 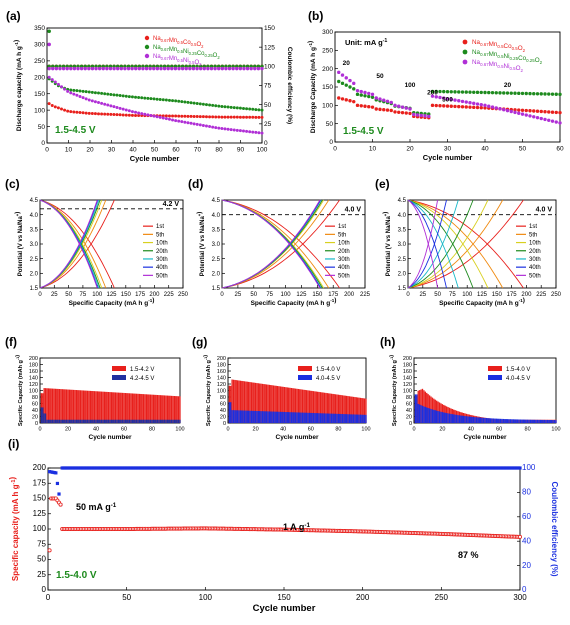 I want to click on d-discharge-curve, so click(x=273, y=244).